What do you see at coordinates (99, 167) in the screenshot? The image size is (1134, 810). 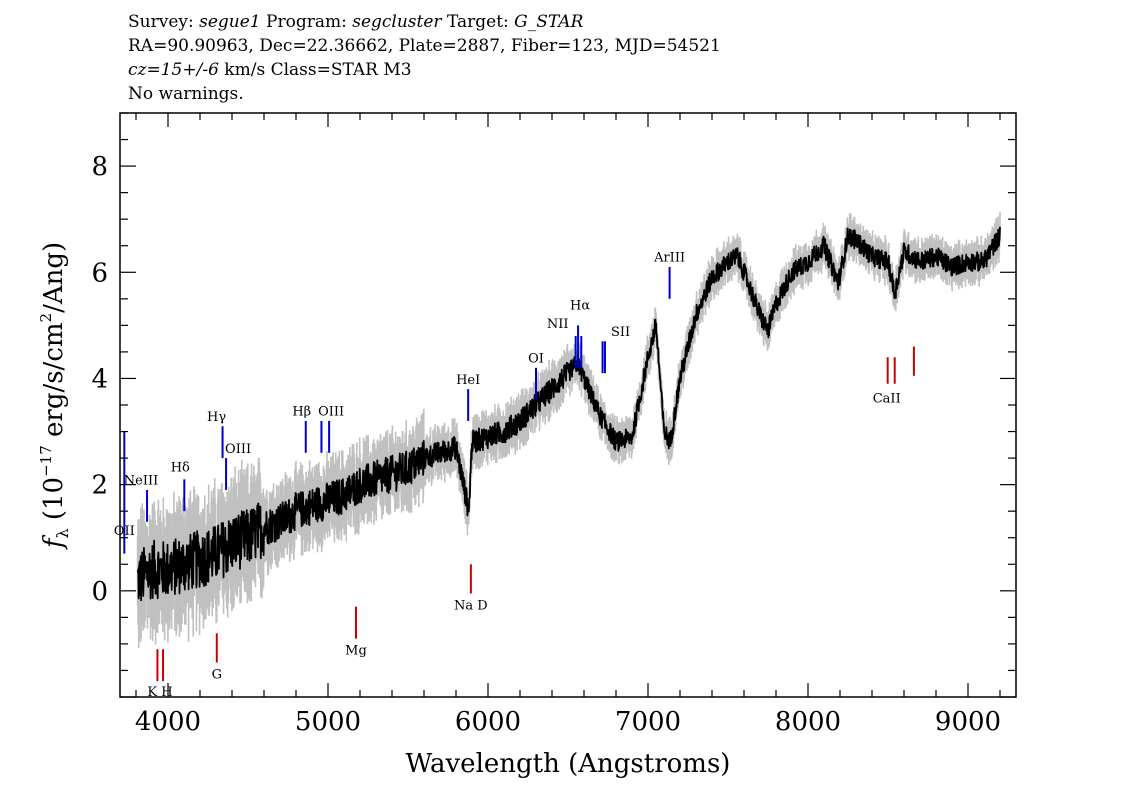 I see `y-tick-label: 8` at bounding box center [99, 167].